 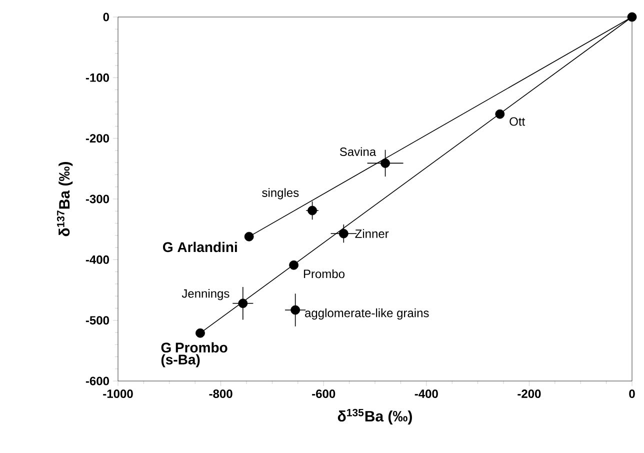 I want to click on x-tick-label: -800, so click(x=220, y=394).